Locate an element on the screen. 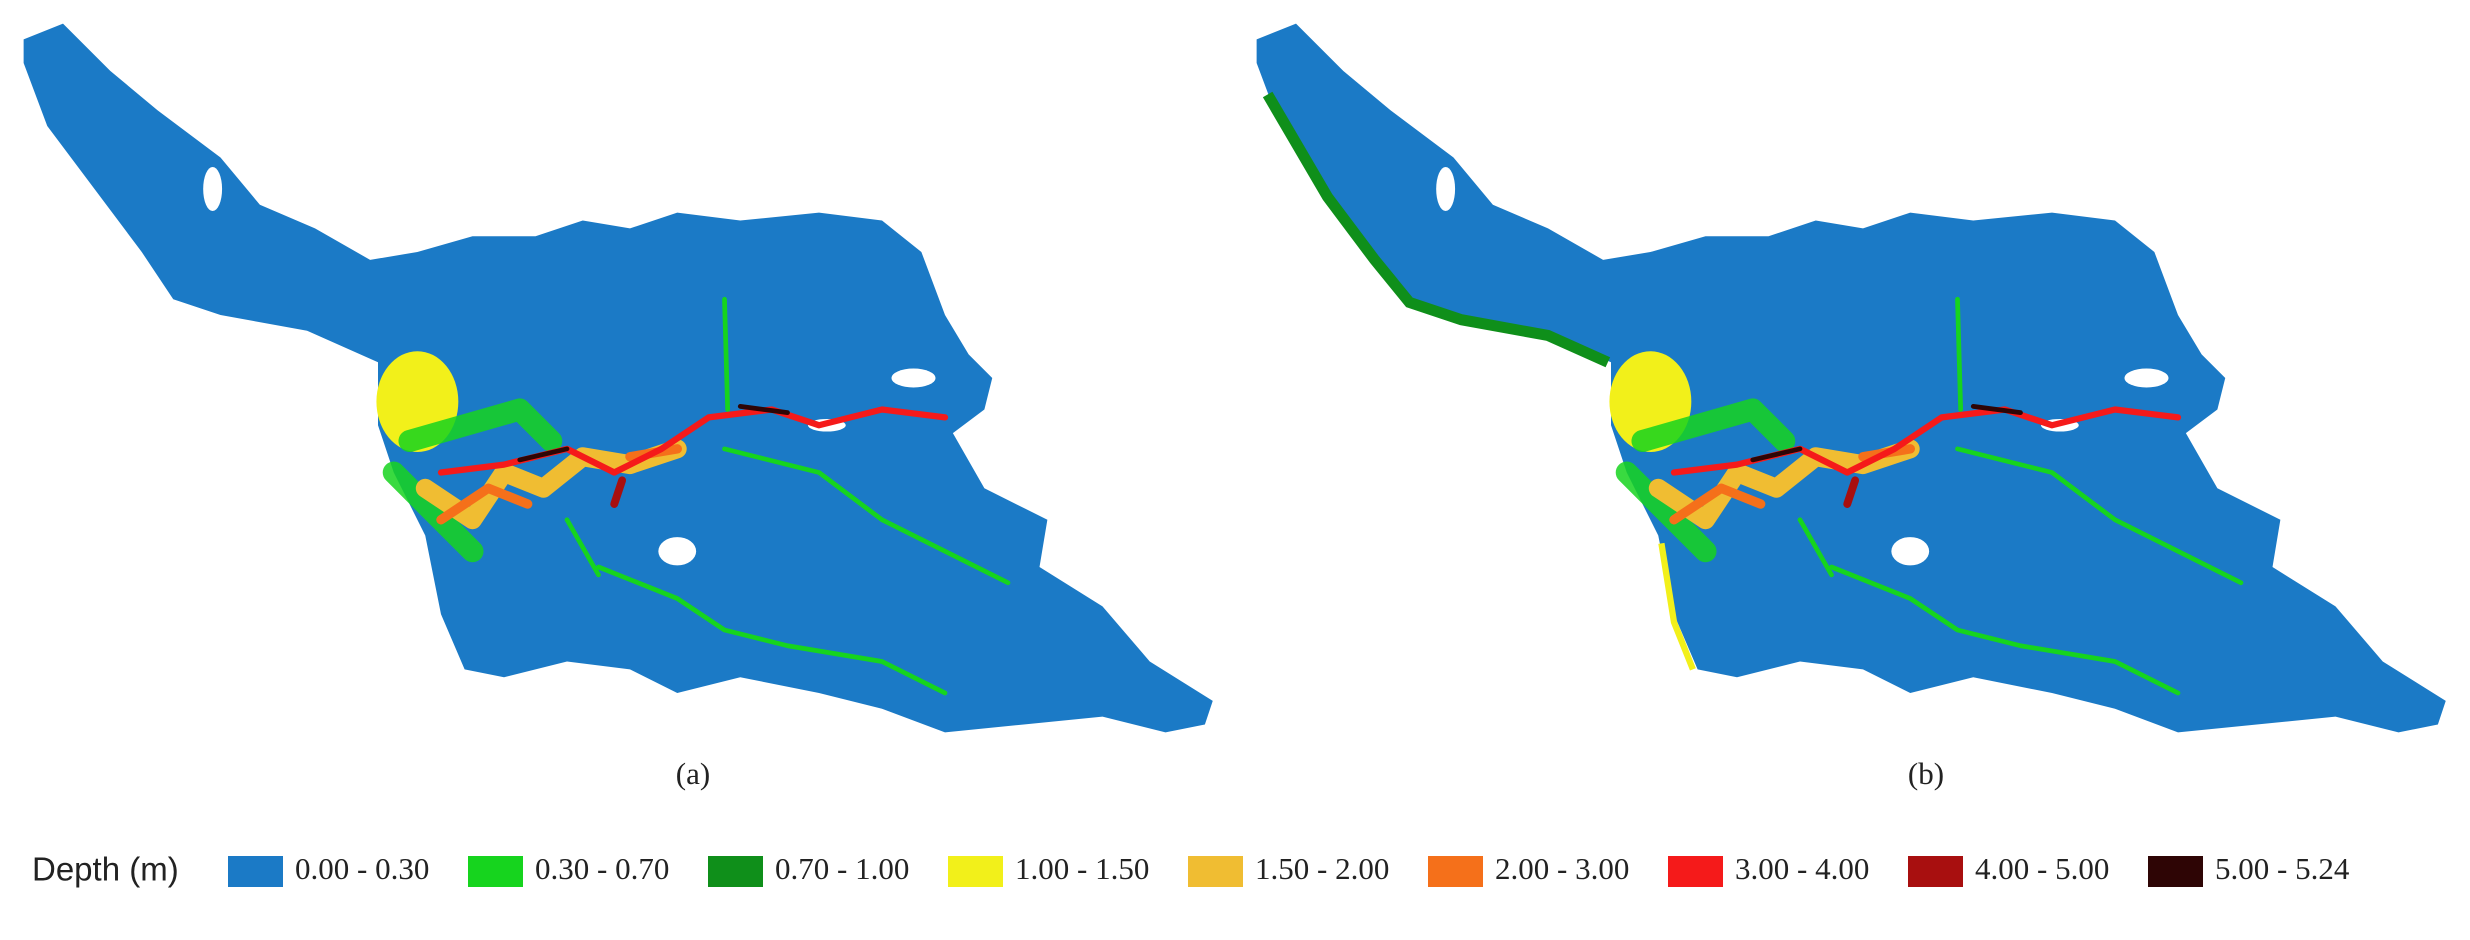 The height and width of the screenshot is (940, 2470). legend-label: 5.00 - 5.24 is located at coordinates (2282, 868).